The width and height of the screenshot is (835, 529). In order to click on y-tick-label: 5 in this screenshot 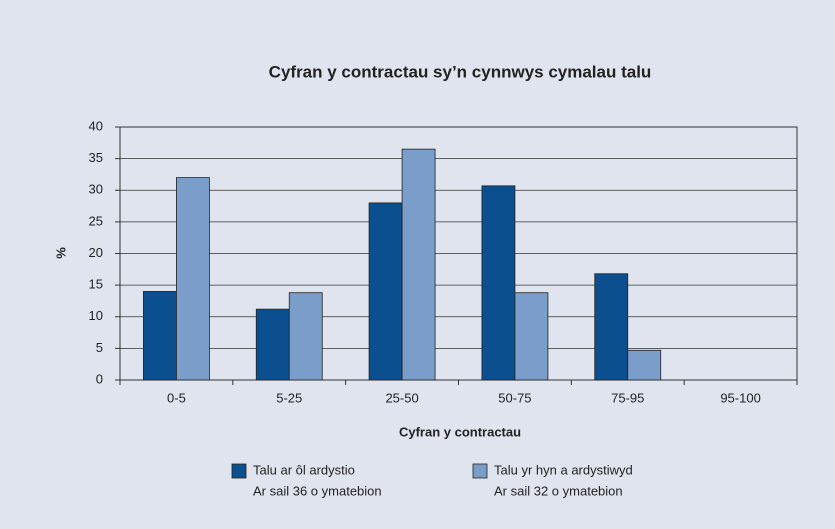, I will do `click(99, 347)`.